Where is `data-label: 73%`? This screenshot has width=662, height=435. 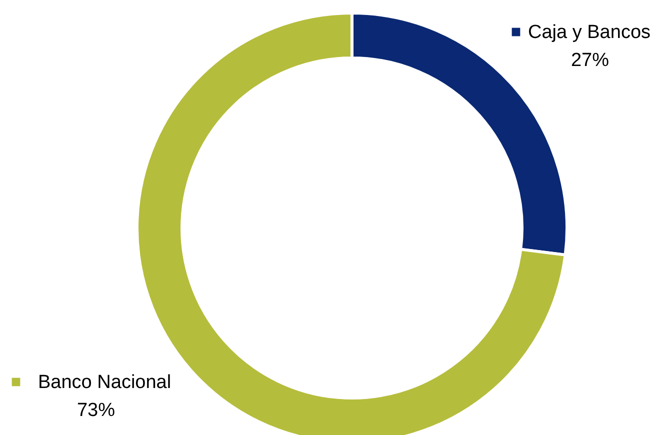 data-label: 73% is located at coordinates (96, 410).